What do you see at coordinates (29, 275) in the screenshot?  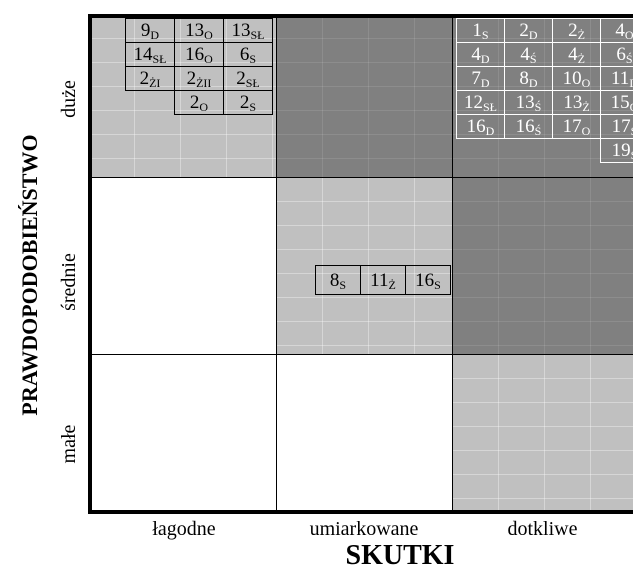 I see `y-axis-title: PRAWDOPODOBIEŃSTWO` at bounding box center [29, 275].